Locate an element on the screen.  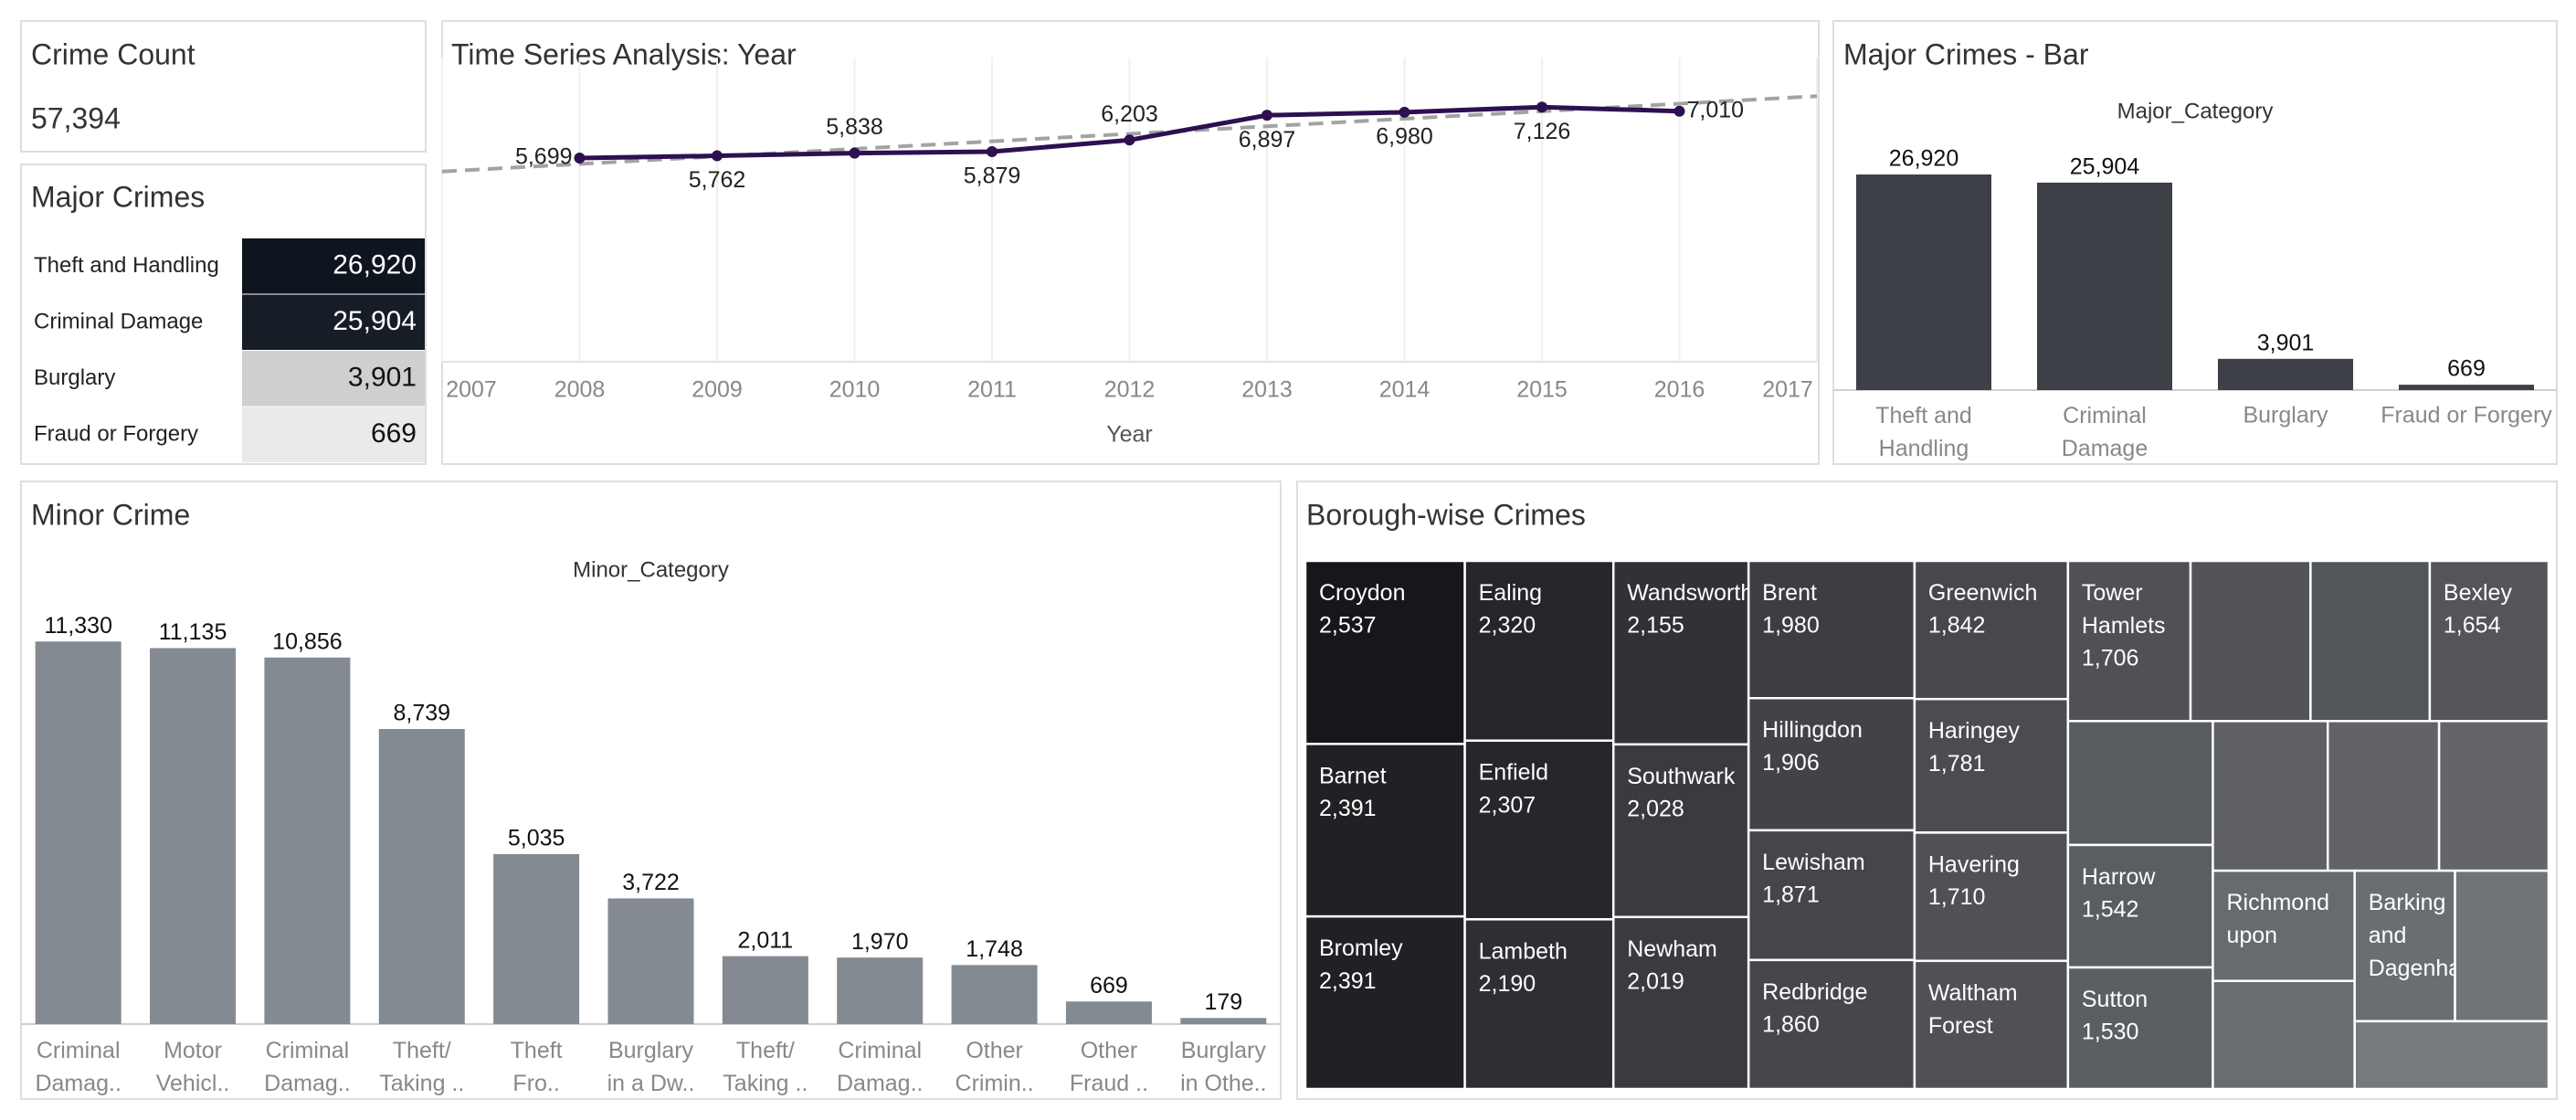
panel-title: Crime Count is located at coordinates (113, 54).